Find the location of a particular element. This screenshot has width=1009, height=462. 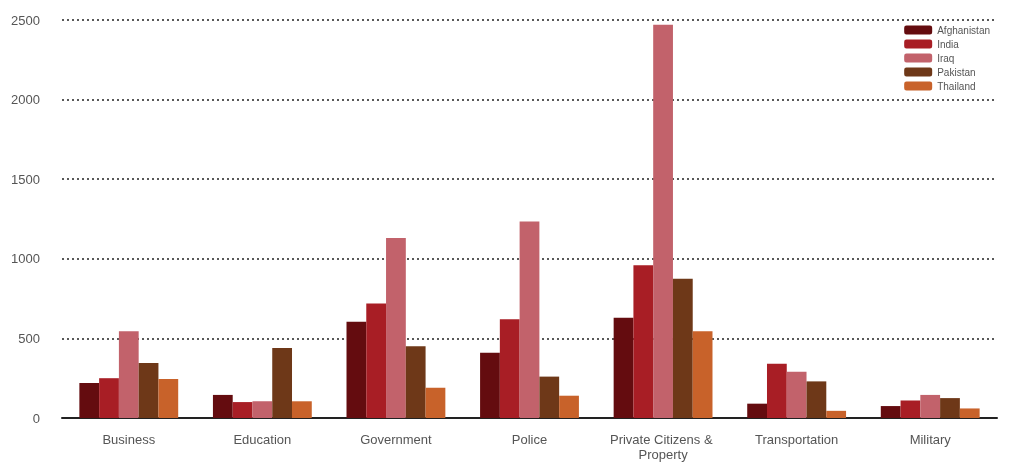

x-tick-label: Business is located at coordinates (129, 439).